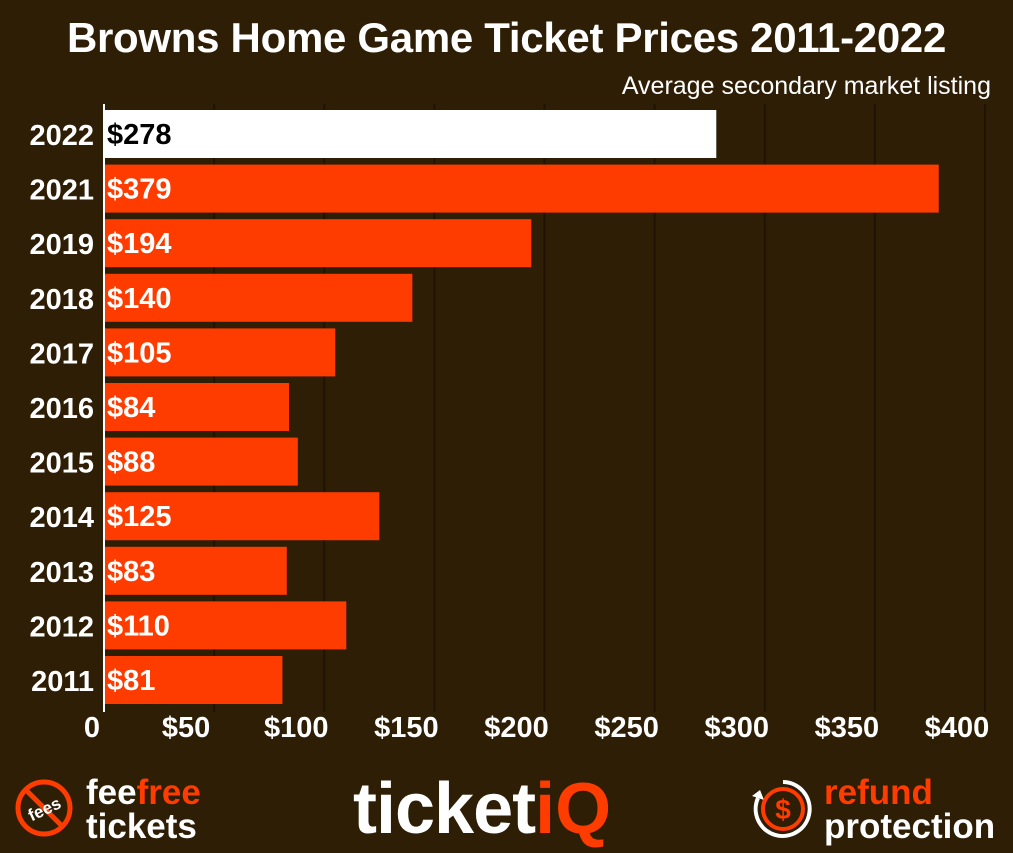  Describe the element at coordinates (910, 826) in the screenshot. I see `protection-word: protection` at that location.